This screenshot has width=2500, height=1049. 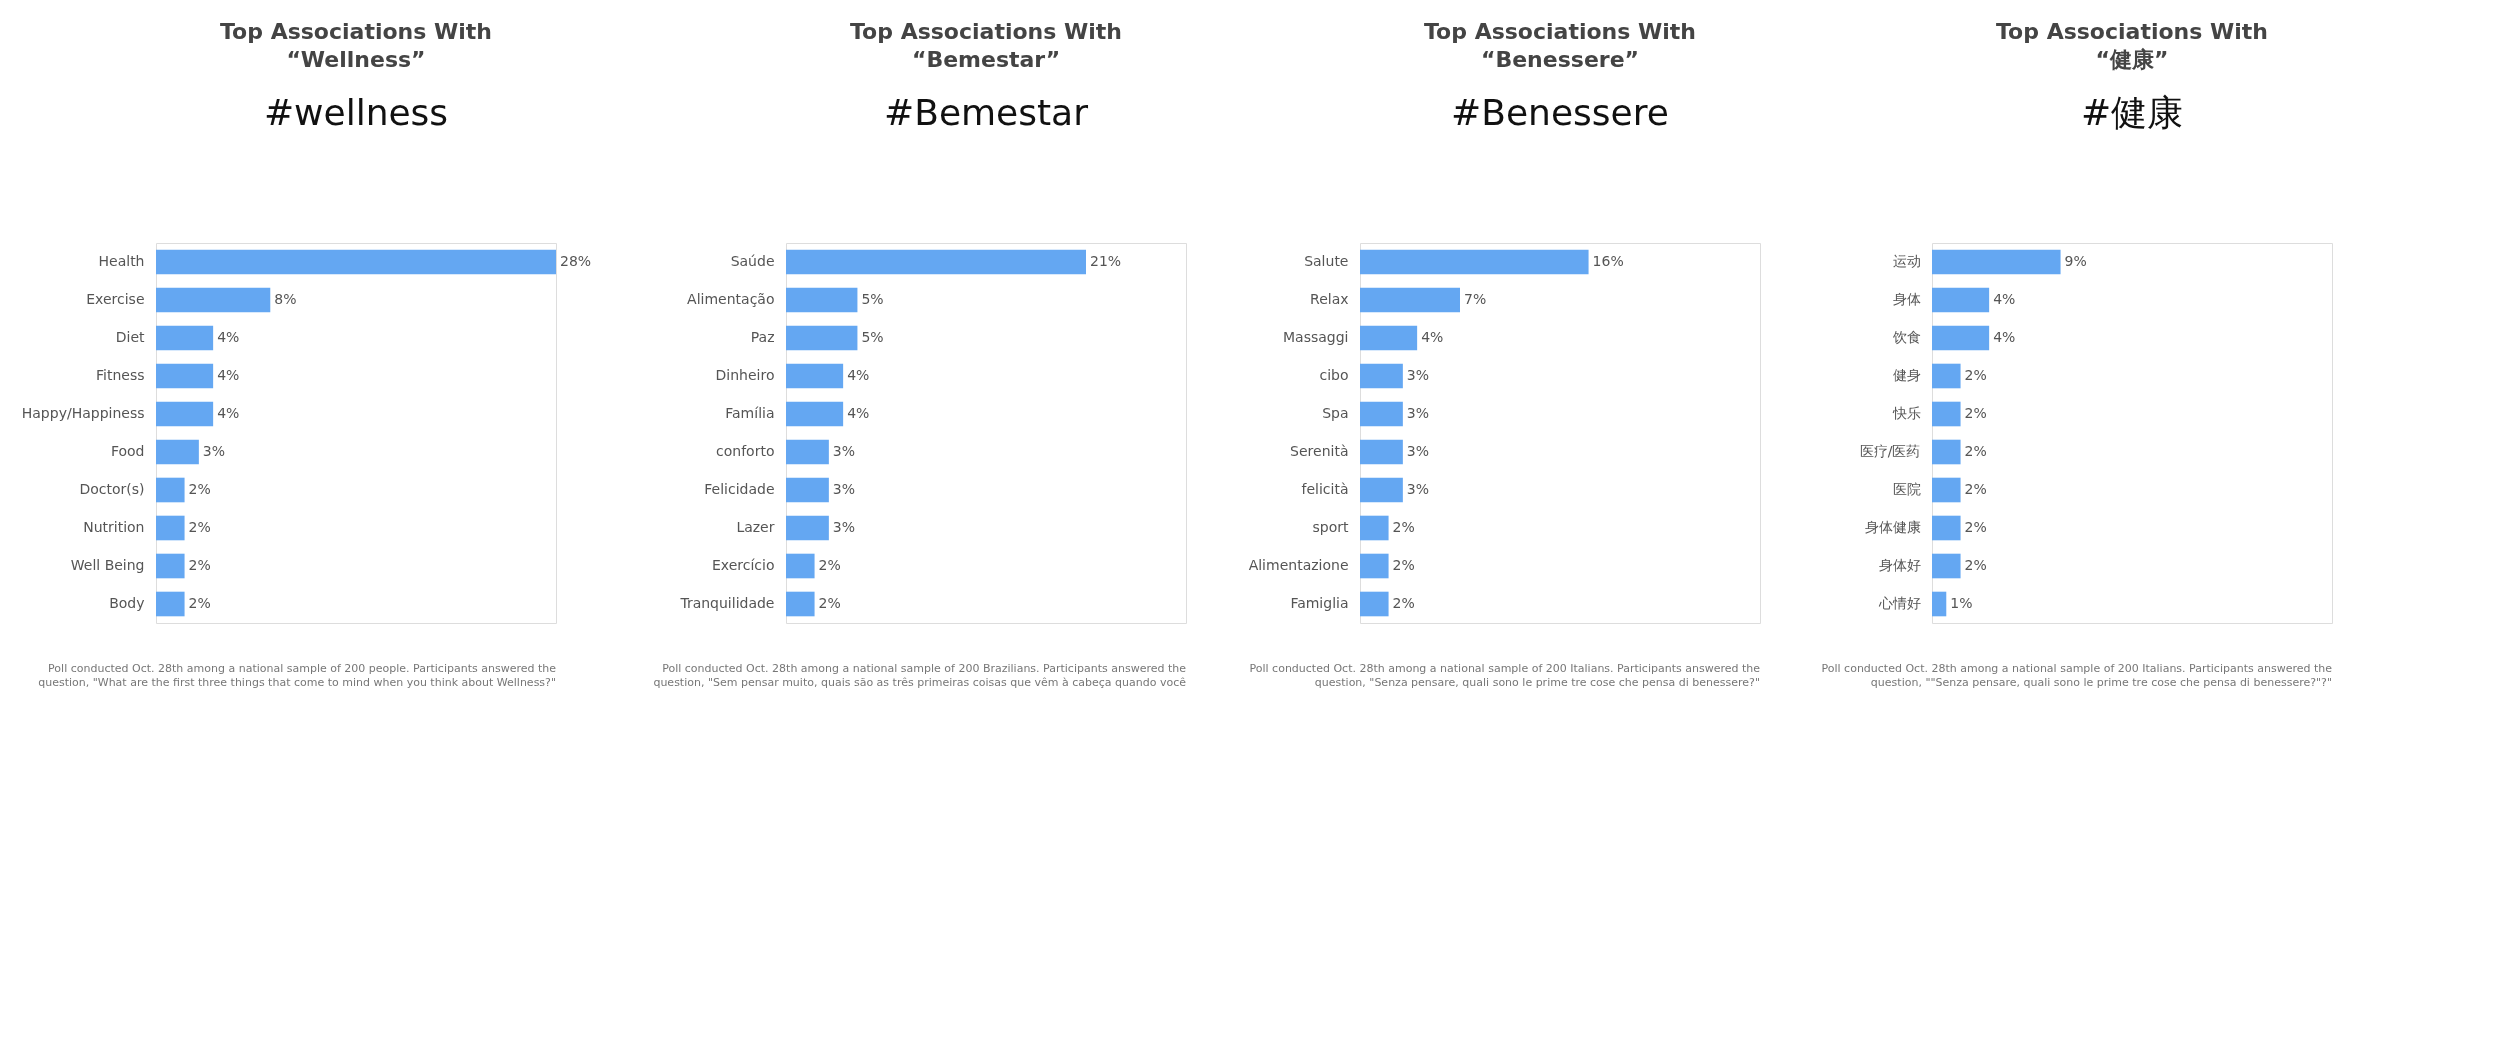 I want to click on text: #Benessere, so click(x=1560, y=112).